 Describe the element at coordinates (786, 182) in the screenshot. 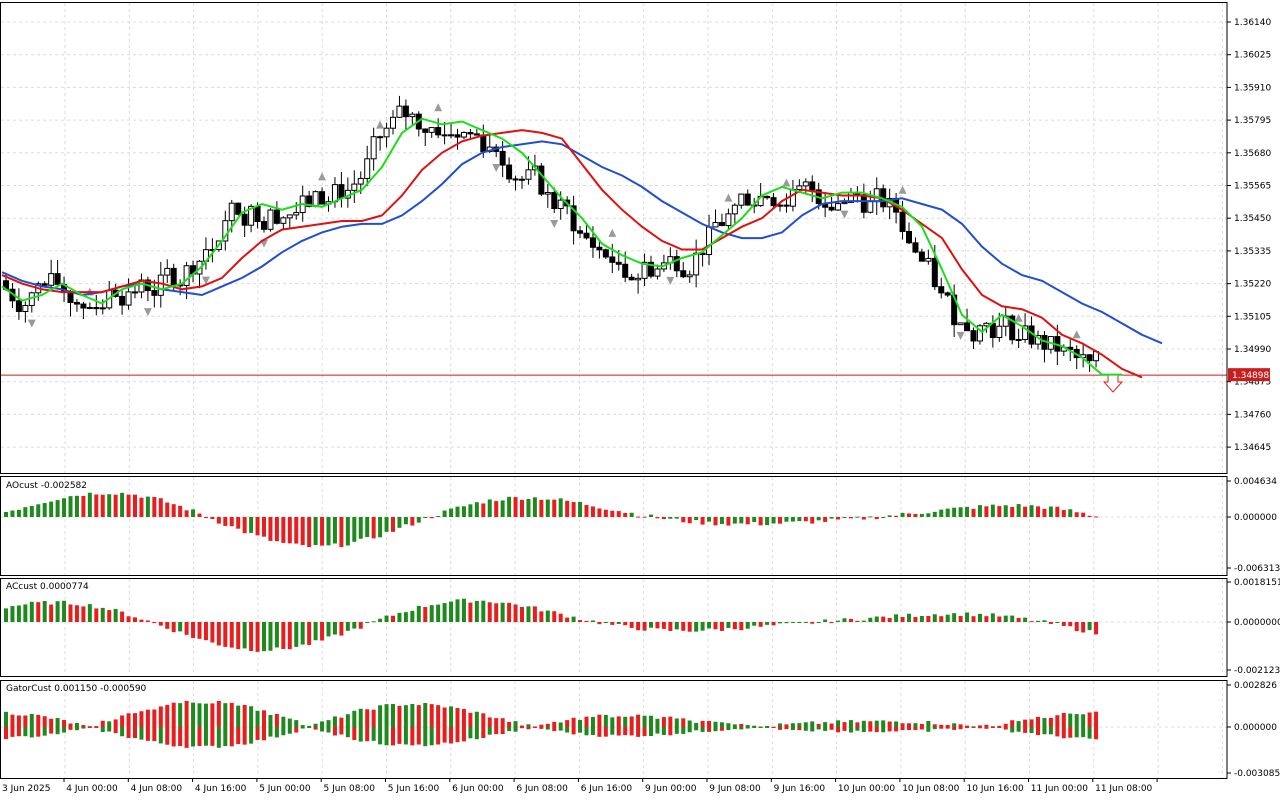

I see `fractal-up-icon` at that location.